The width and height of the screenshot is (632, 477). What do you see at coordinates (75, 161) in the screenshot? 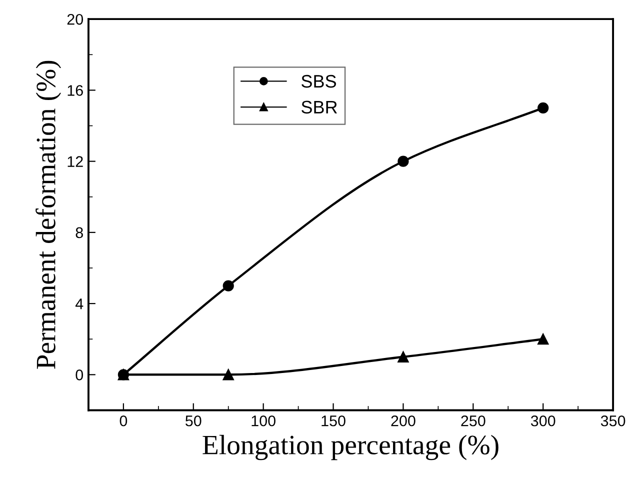
I see `y-tick-label: 12` at bounding box center [75, 161].